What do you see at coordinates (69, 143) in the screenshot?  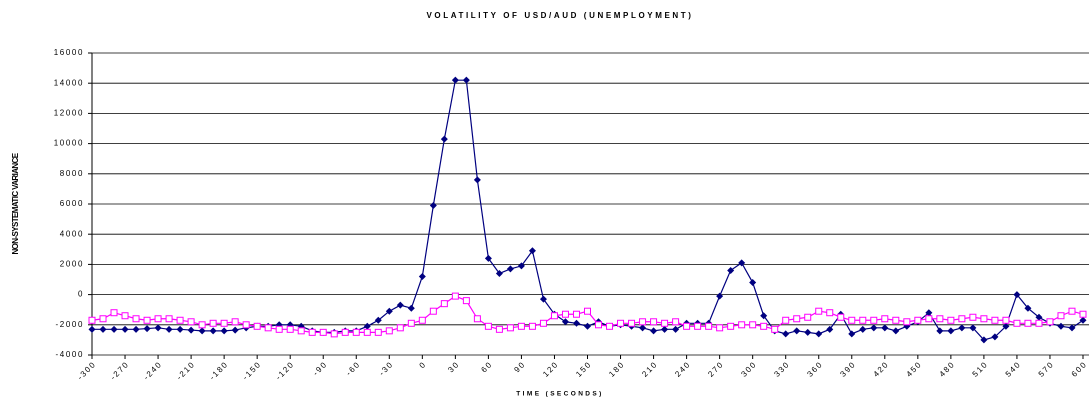 I see `y-tick-label: 10000` at bounding box center [69, 143].